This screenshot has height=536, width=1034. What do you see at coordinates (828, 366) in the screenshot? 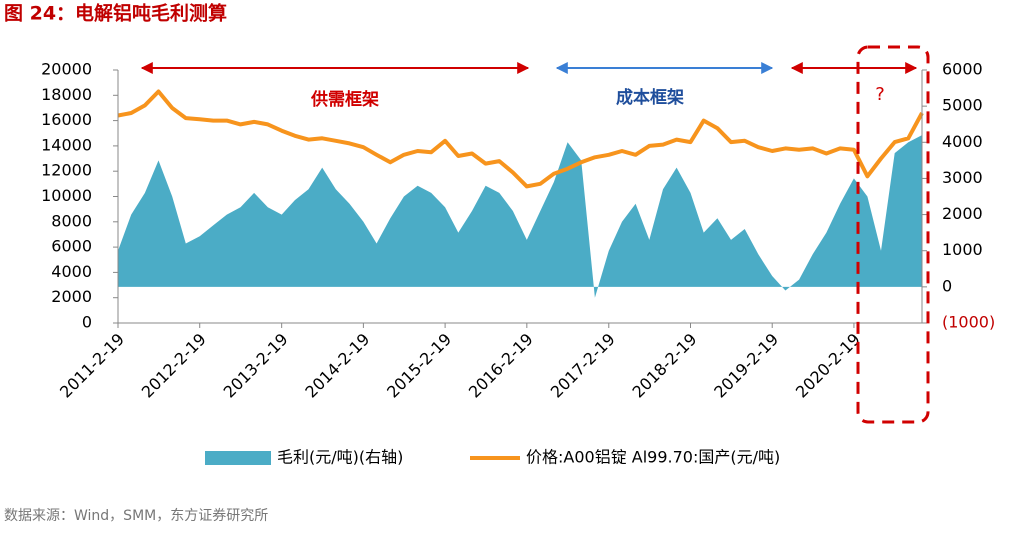
I see `x-tick-label: 2020-2-19` at bounding box center [828, 366].